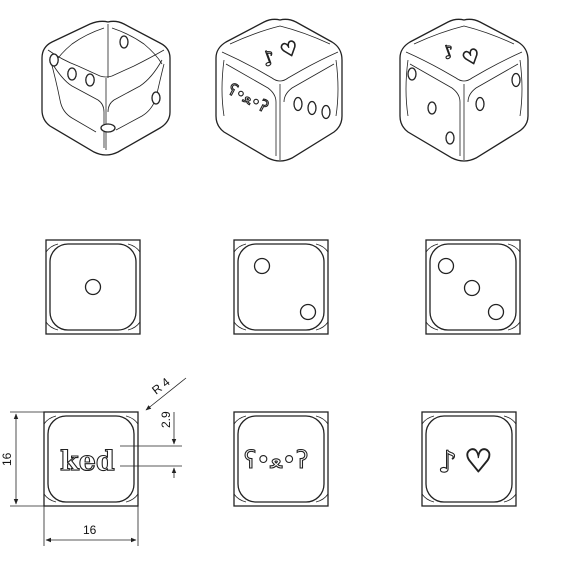 This screenshot has width=570, height=564. Describe the element at coordinates (281, 287) in the screenshot. I see `face-two` at that location.